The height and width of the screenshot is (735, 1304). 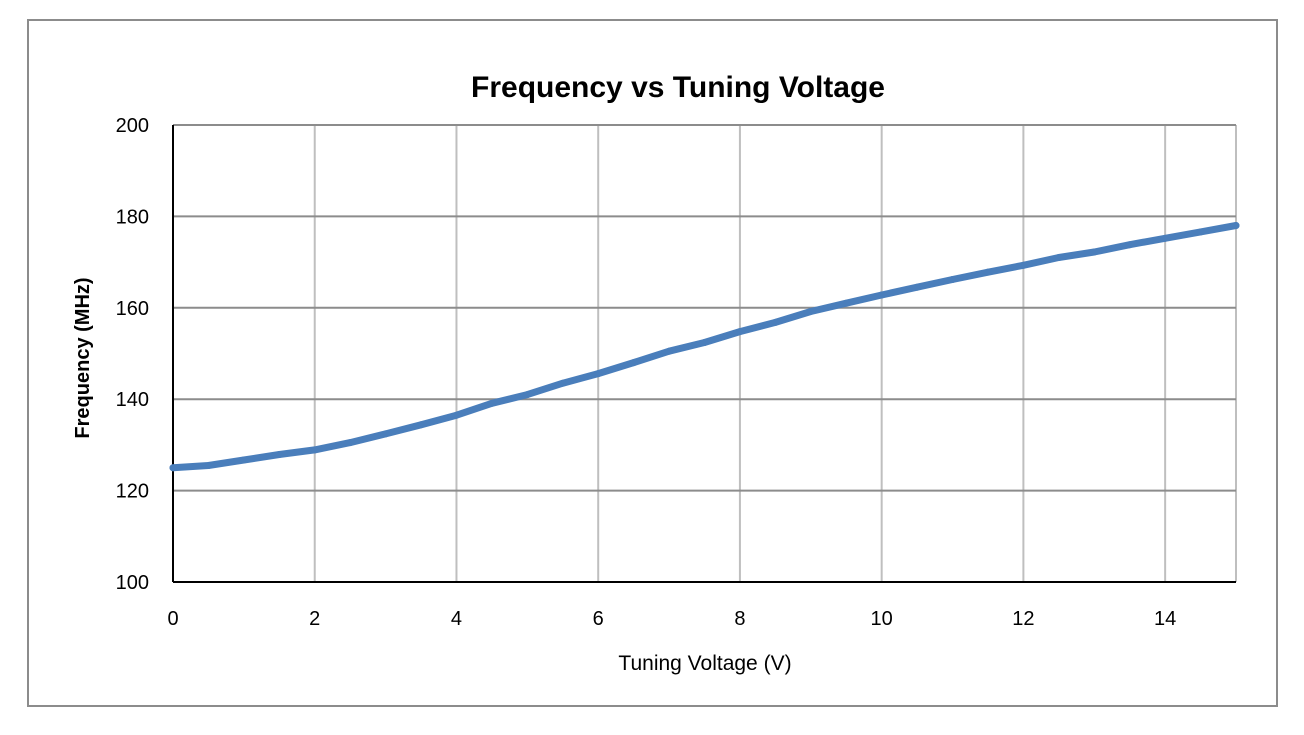 I want to click on chart-title: Frequency vs Tuning Voltage, so click(x=678, y=87).